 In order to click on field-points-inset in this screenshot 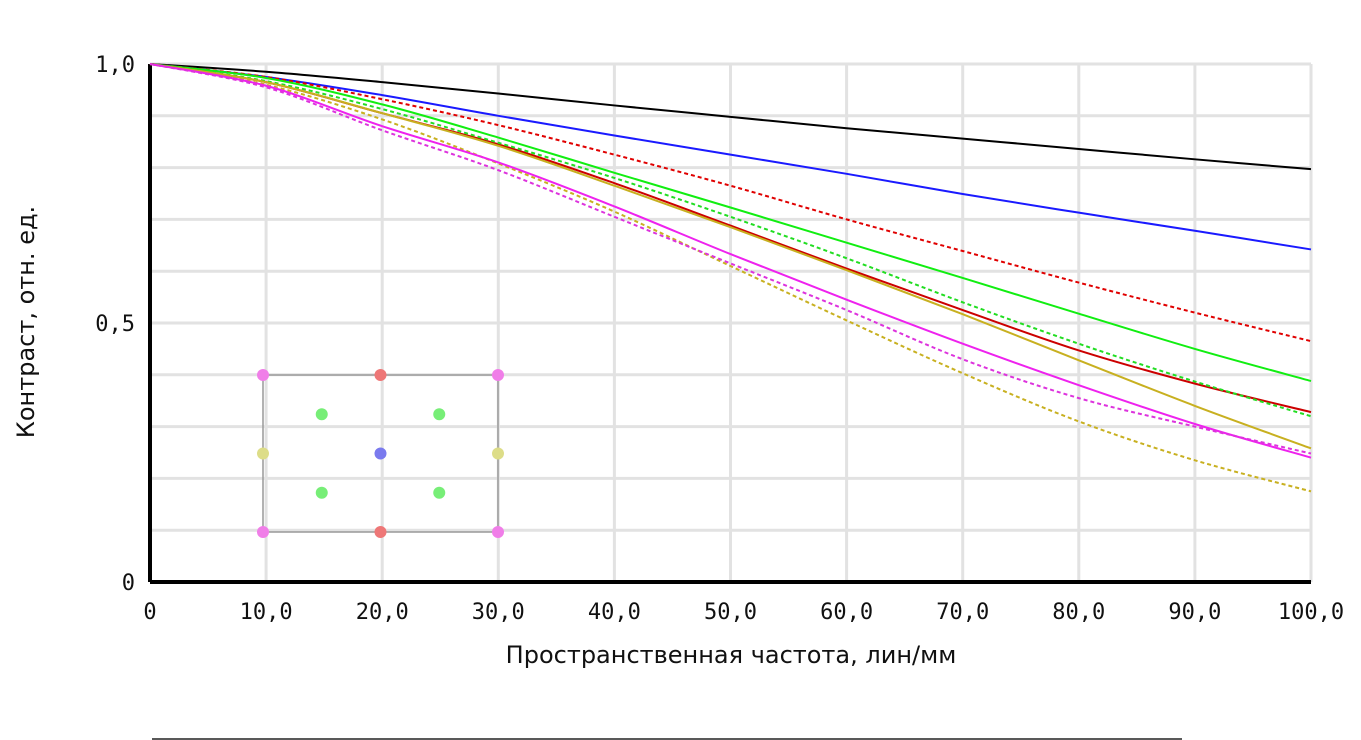, I will do `click(380, 453)`.